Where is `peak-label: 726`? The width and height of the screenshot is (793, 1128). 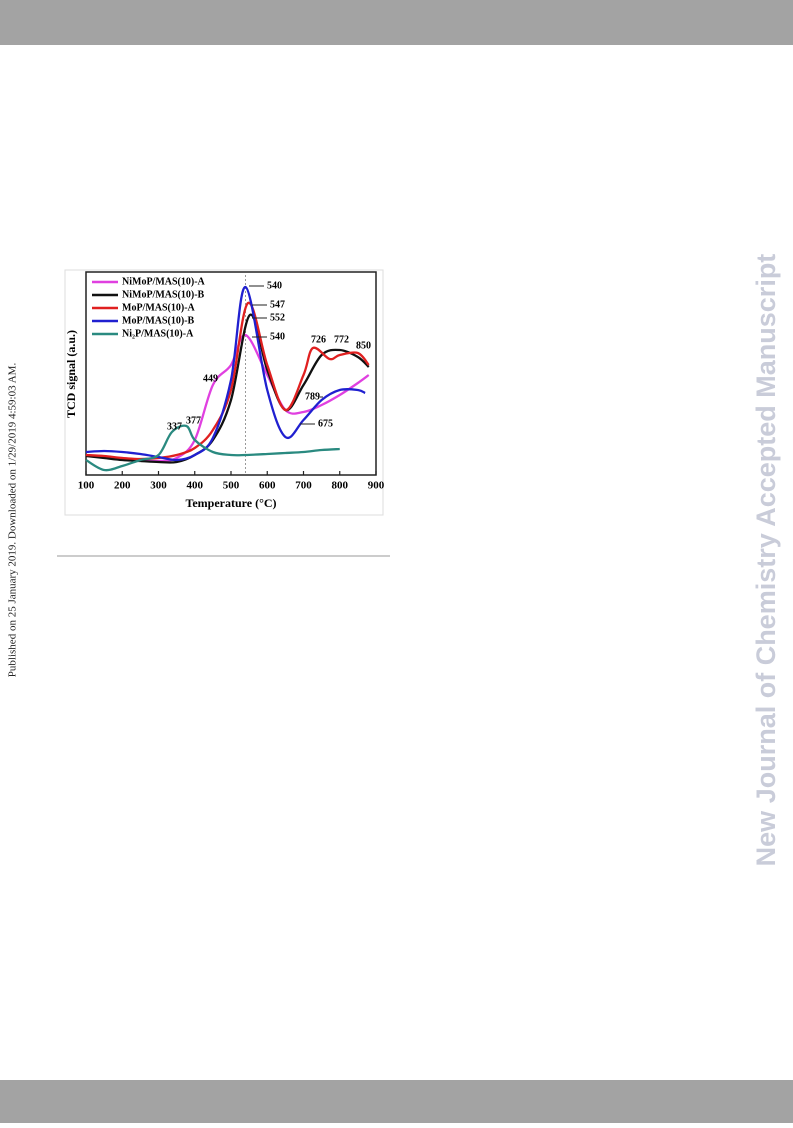
peak-label: 726 is located at coordinates (318, 339).